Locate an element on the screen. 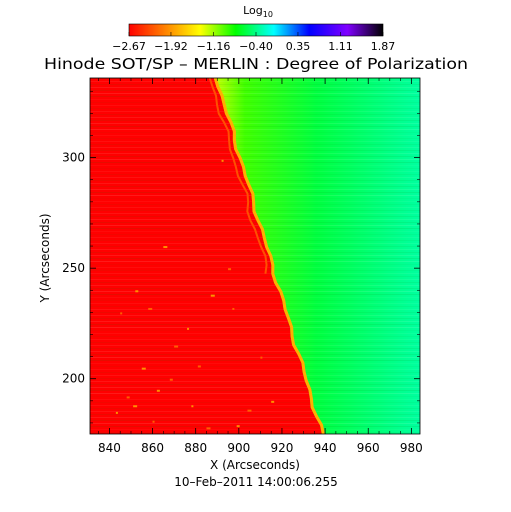 Image resolution: width=511 pixels, height=512 pixels. x-tick-label: 860 is located at coordinates (152, 448).